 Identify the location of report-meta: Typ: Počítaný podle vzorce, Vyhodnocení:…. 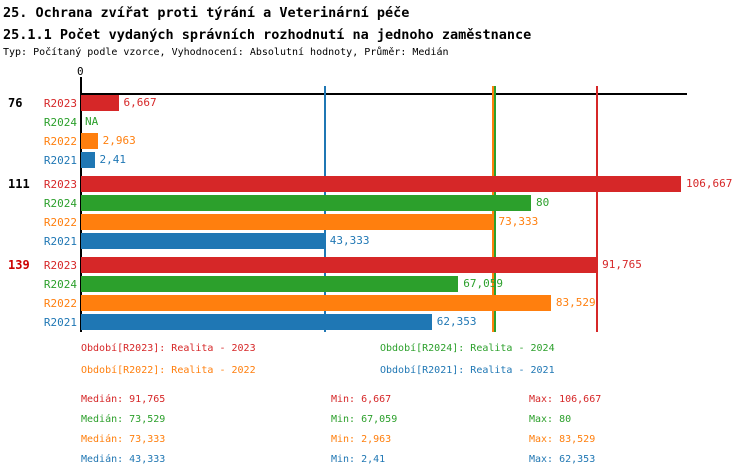
(226, 52).